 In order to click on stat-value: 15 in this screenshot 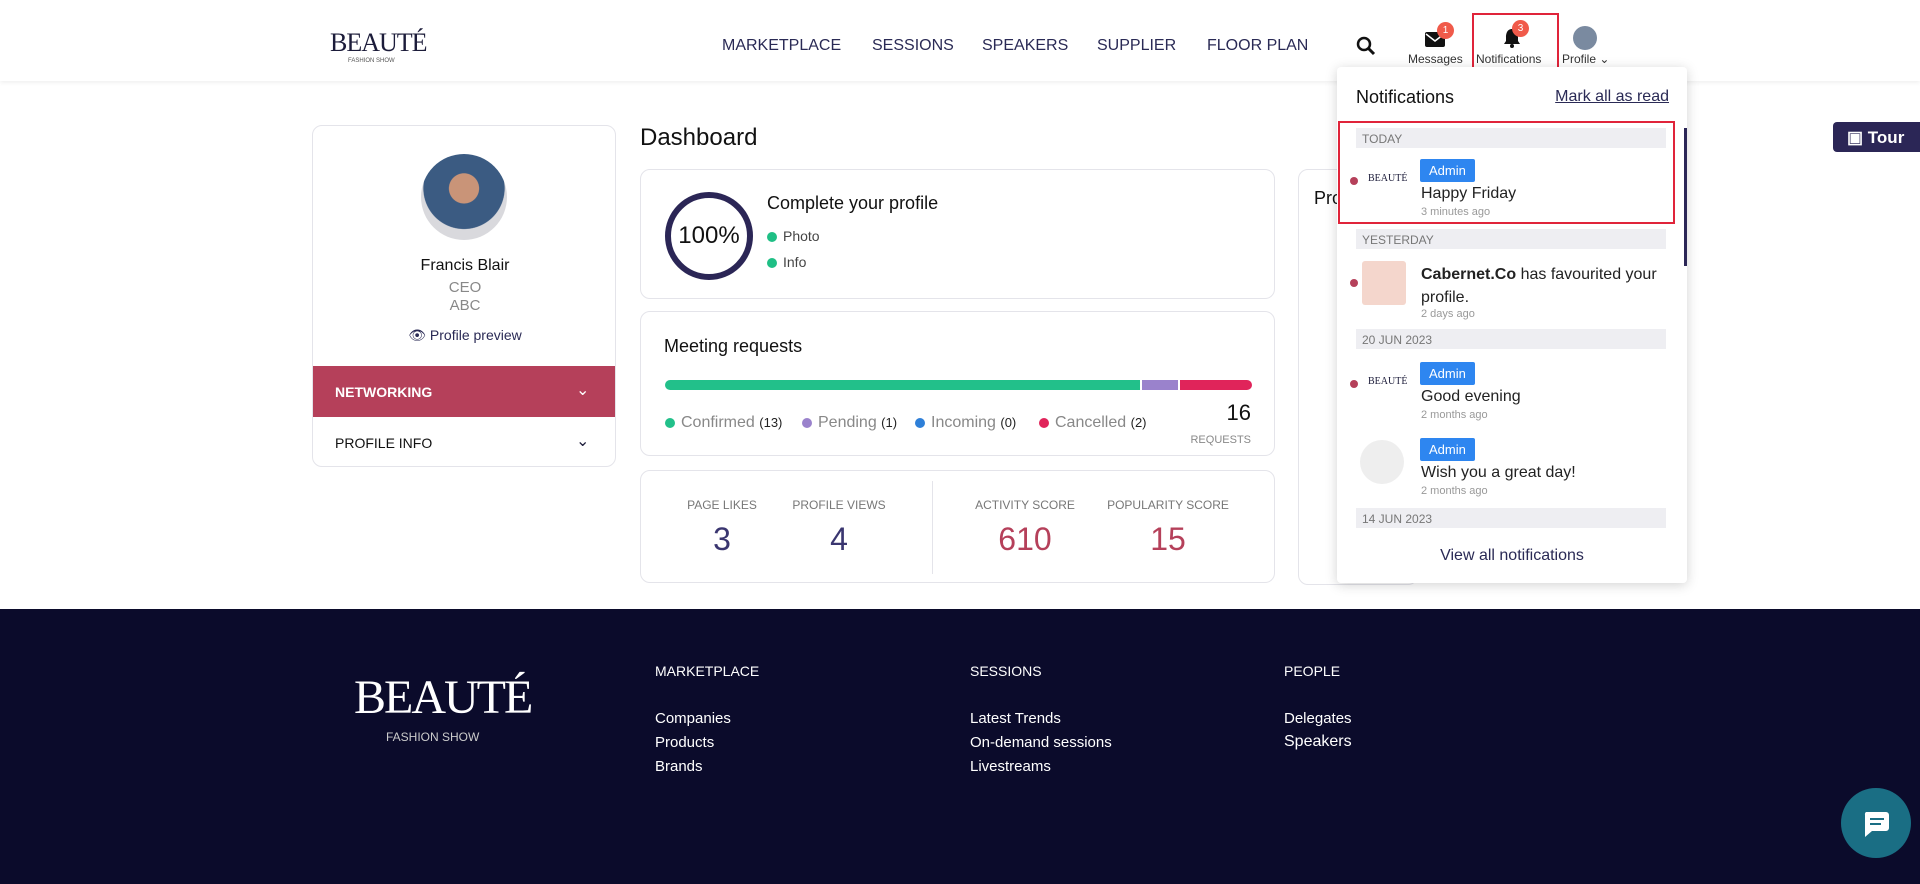, I will do `click(1168, 539)`.